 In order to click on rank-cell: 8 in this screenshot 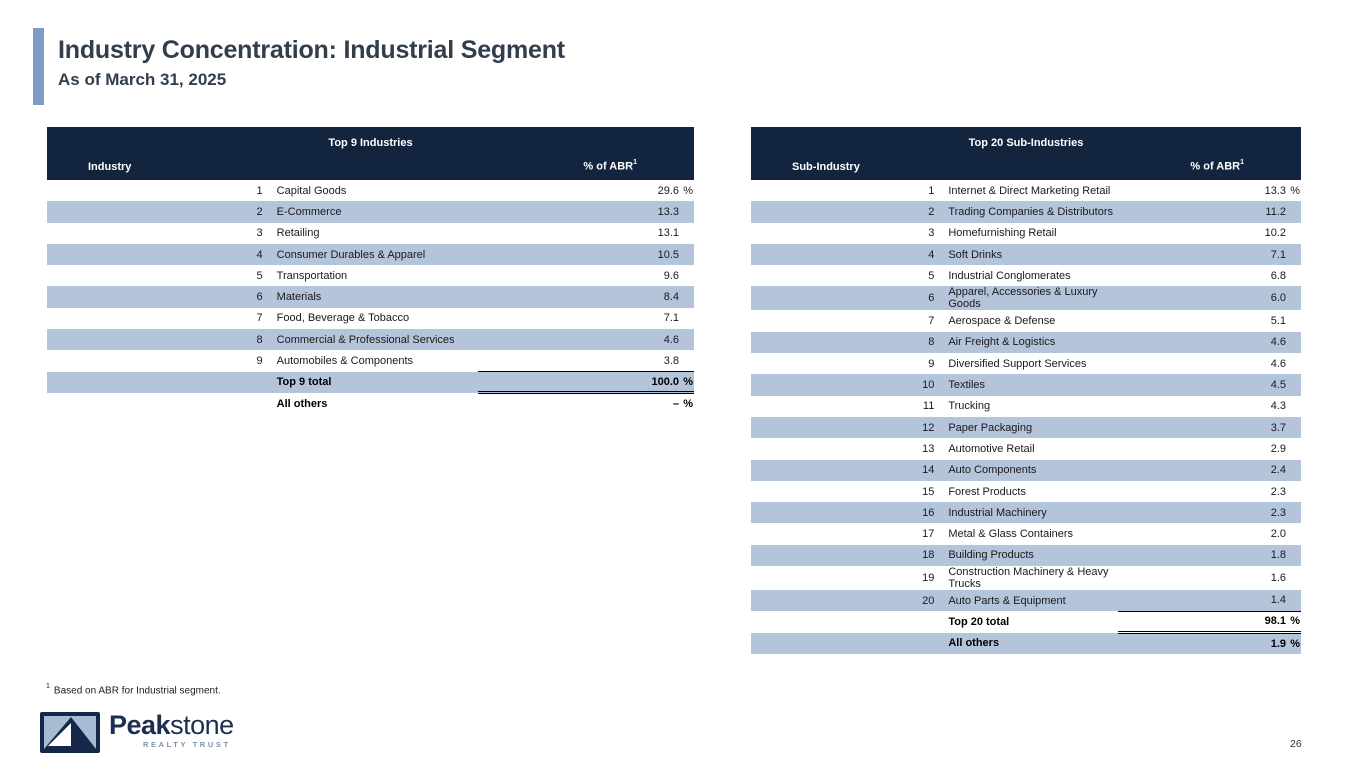, I will do `click(259, 339)`.